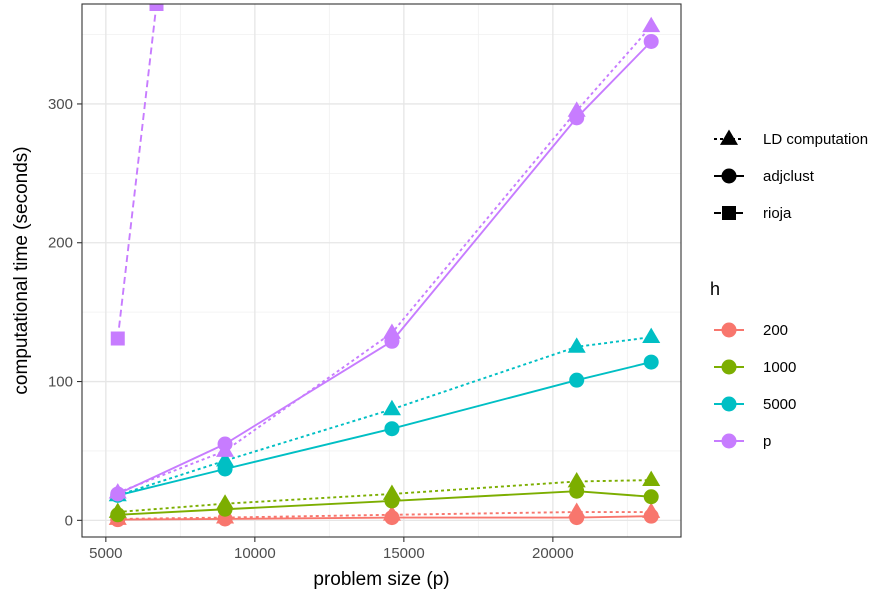 Image resolution: width=896 pixels, height=595 pixels. Describe the element at coordinates (105, 553) in the screenshot. I see `x-tick-label: 5000` at that location.